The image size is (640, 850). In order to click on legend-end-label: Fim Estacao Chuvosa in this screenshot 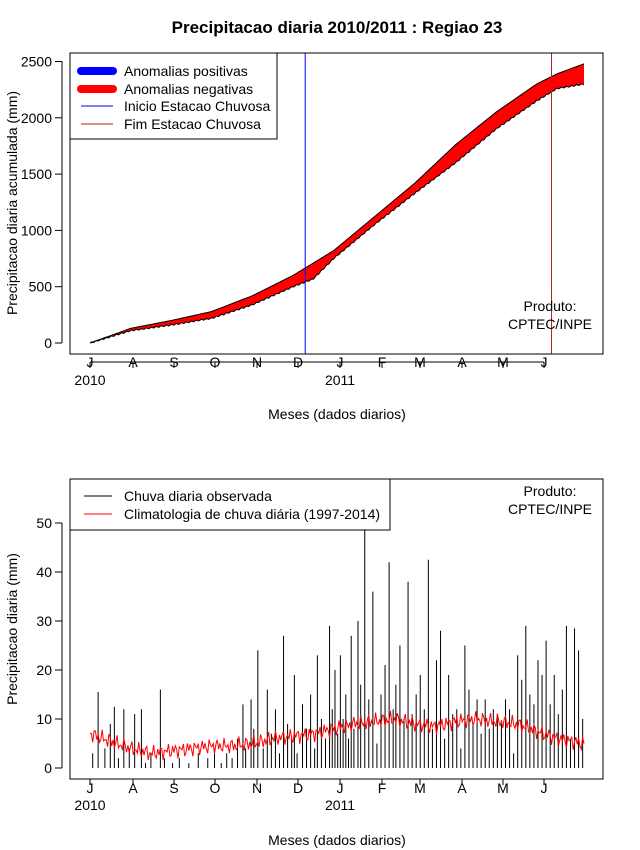, I will do `click(192, 124)`.